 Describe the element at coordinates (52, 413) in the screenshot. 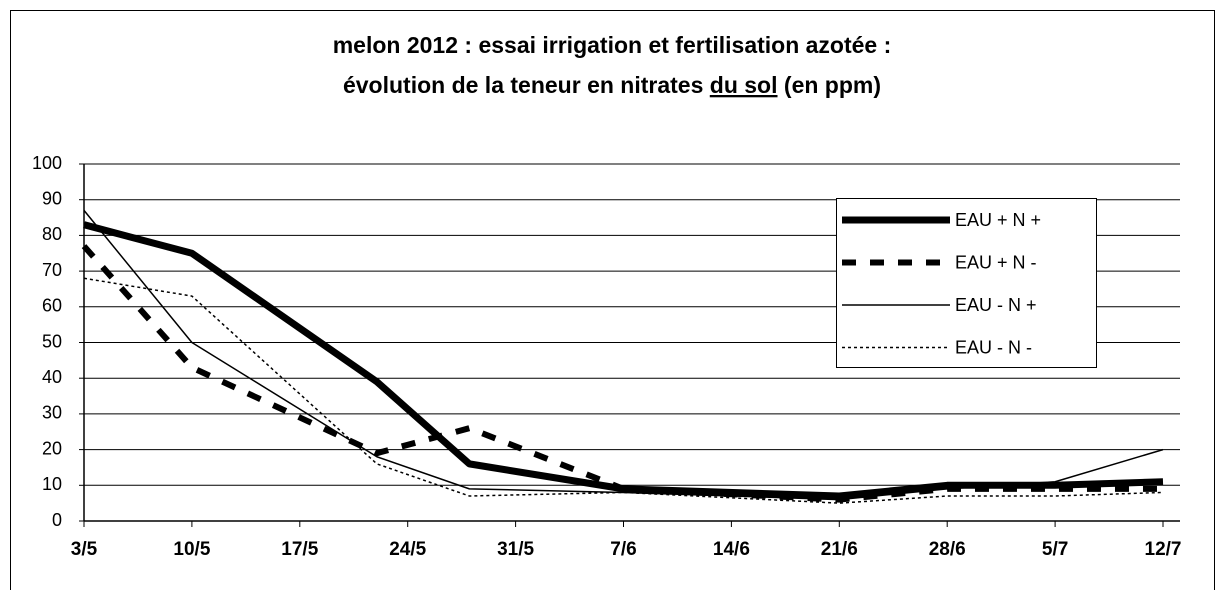

I see `y-tick-label: 30` at that location.